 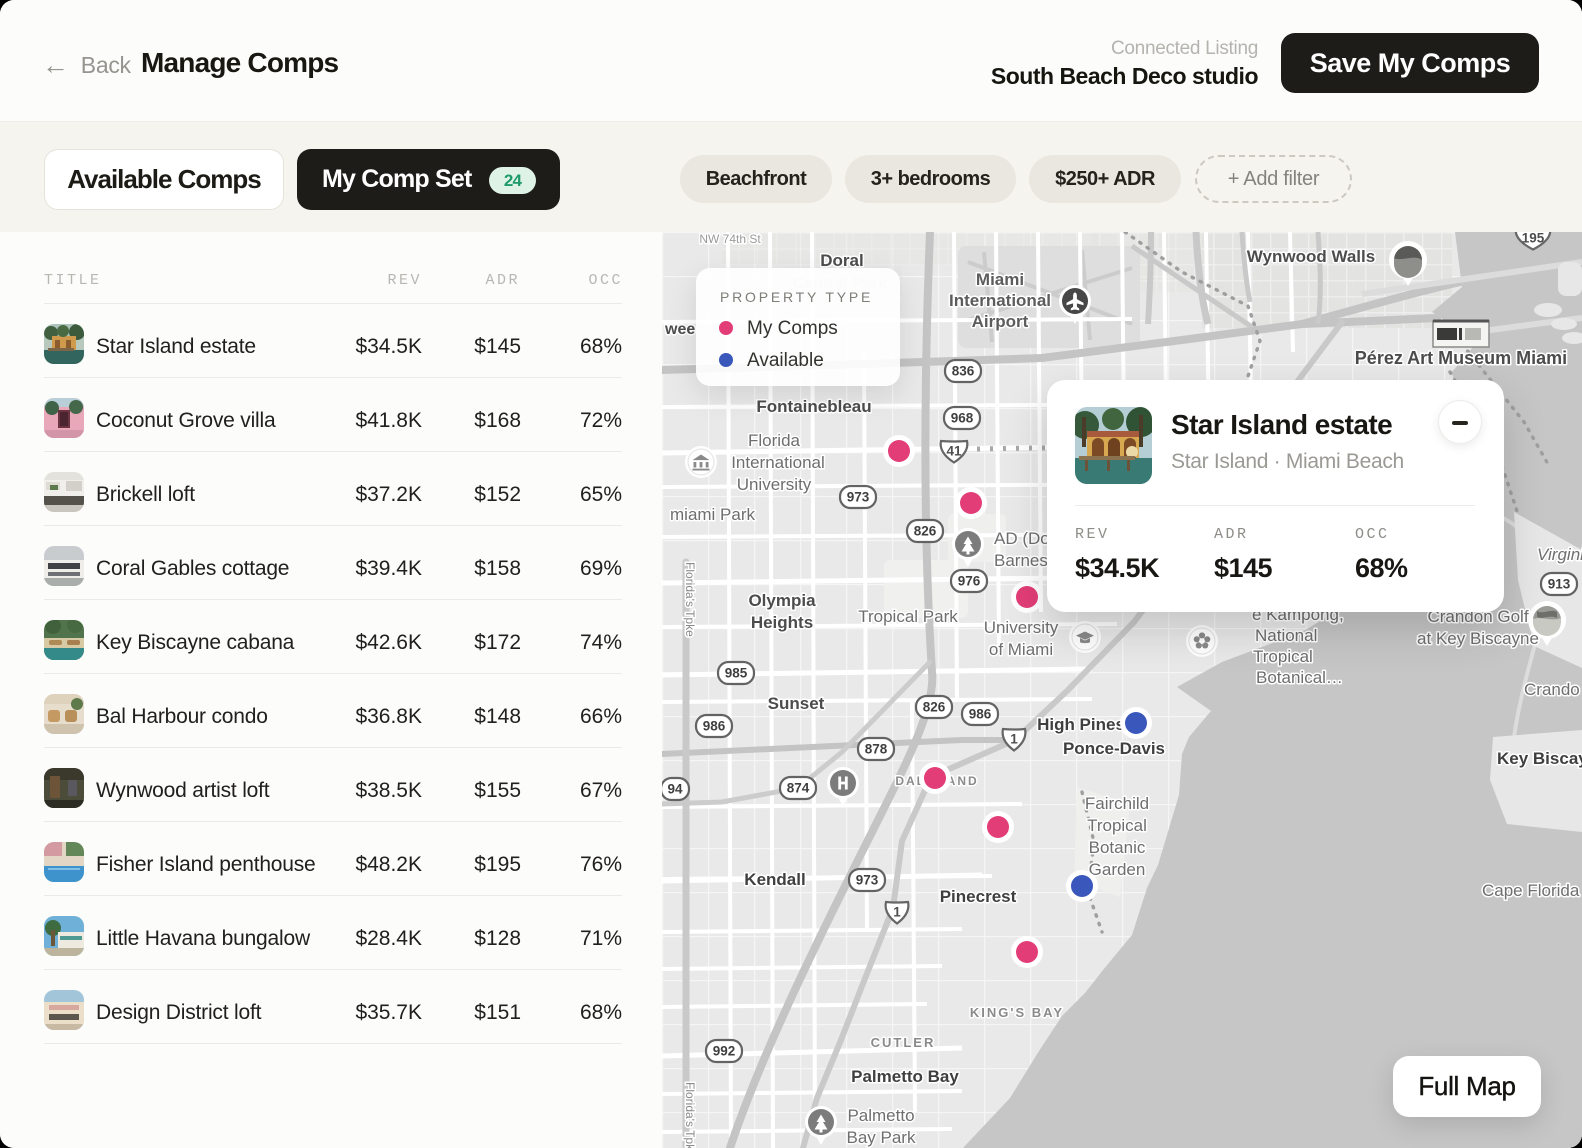 What do you see at coordinates (1022, 538) in the screenshot?
I see `svg-text: AD (Do` at bounding box center [1022, 538].